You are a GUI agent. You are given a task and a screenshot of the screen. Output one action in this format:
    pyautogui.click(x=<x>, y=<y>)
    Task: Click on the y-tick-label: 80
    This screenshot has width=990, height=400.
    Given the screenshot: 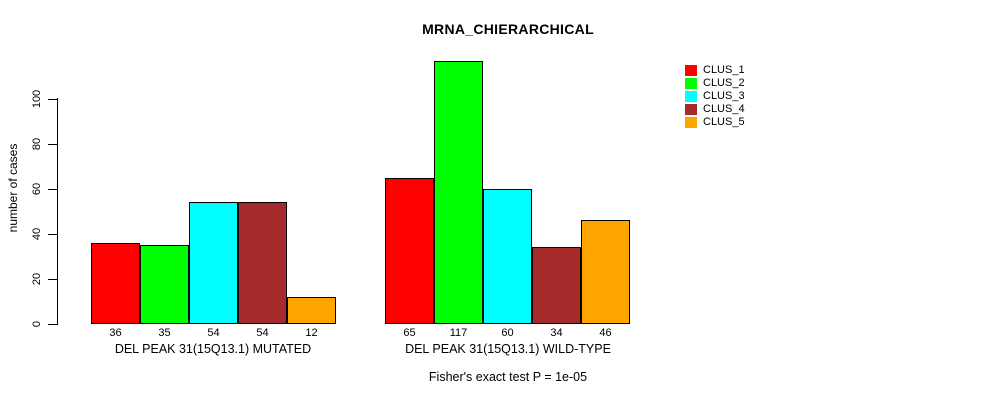 What is the action you would take?
    pyautogui.click(x=37, y=143)
    